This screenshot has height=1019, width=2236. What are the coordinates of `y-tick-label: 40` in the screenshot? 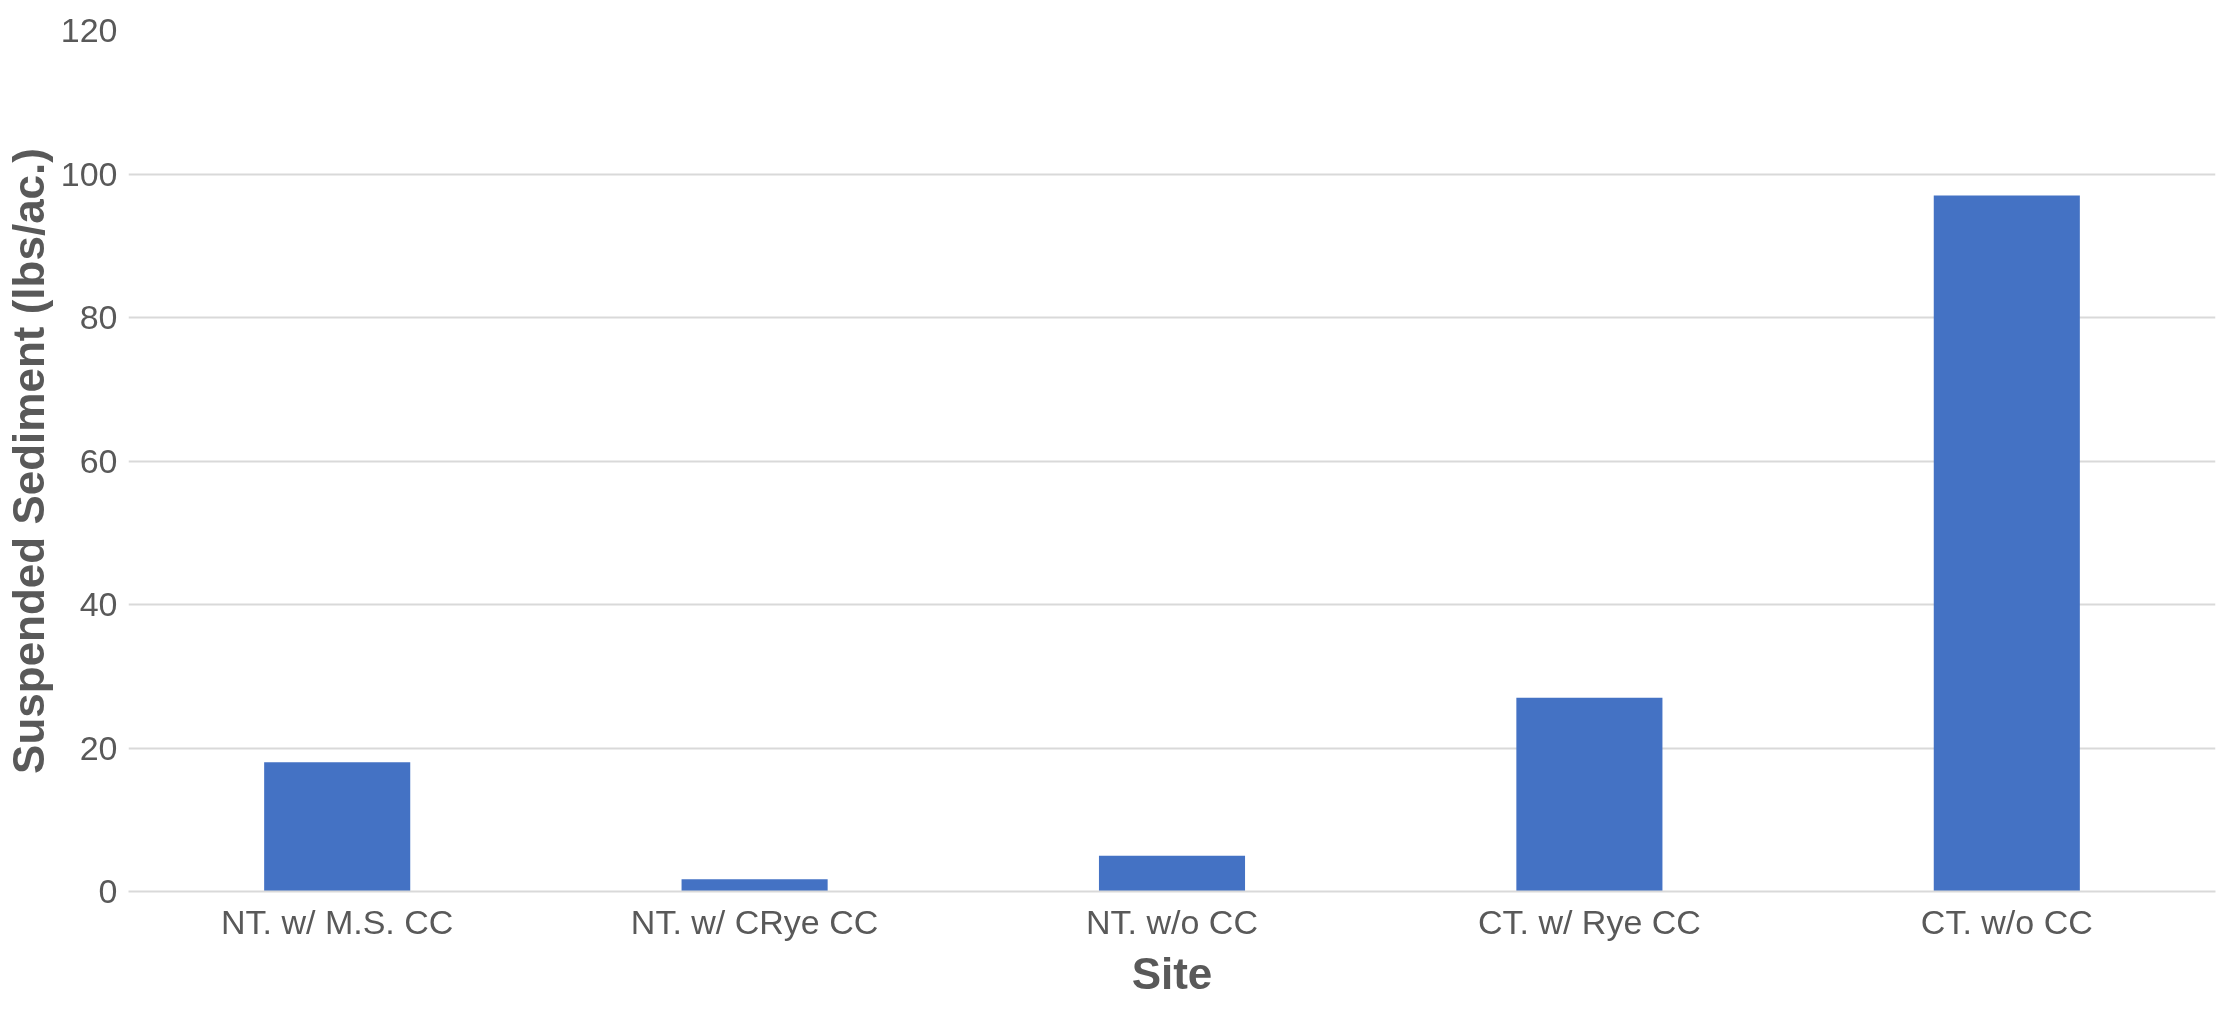 It's located at (98, 604).